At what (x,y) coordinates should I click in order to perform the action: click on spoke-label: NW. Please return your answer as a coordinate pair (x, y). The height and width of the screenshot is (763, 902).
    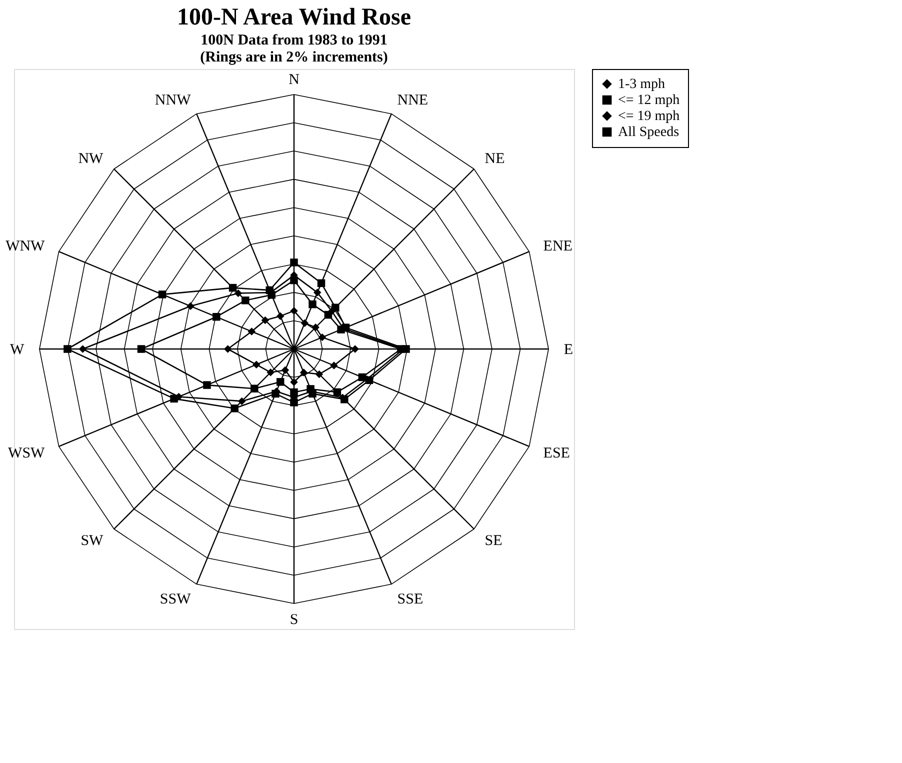
    Looking at the image, I should click on (91, 159).